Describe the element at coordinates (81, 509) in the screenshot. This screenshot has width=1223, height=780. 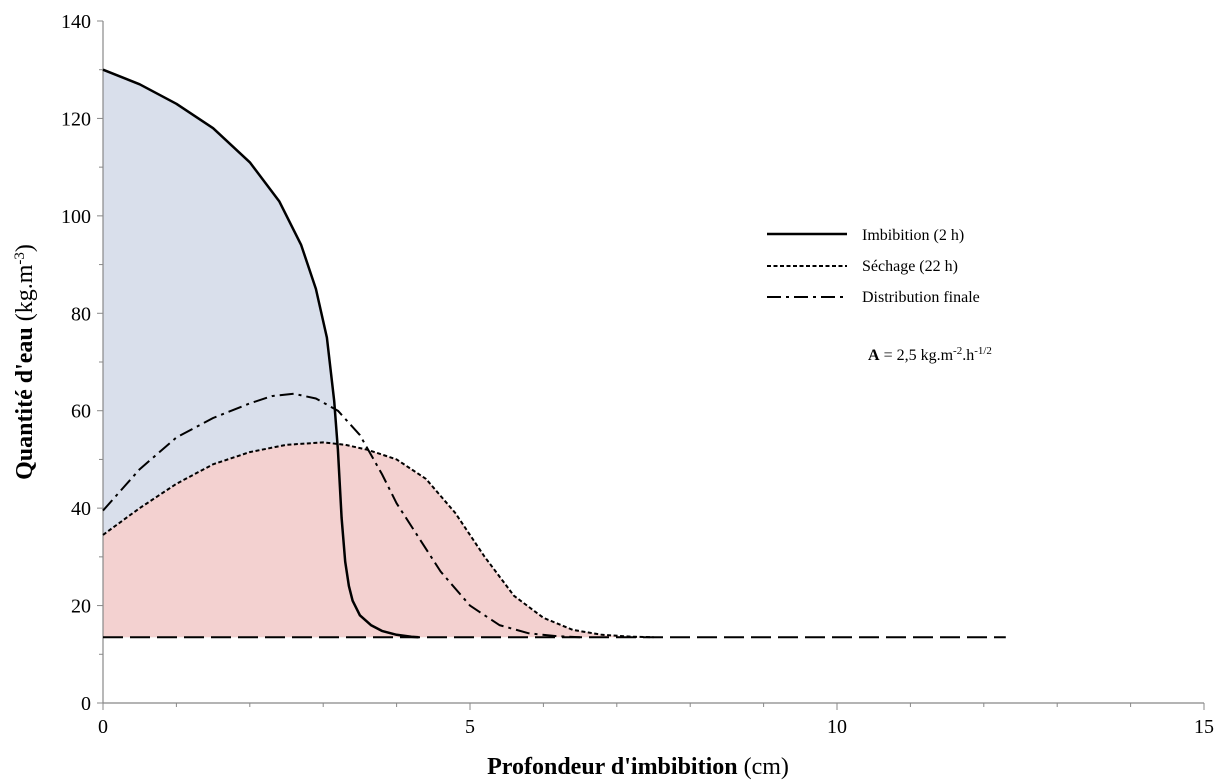
I see `y-tick-label: 40` at that location.